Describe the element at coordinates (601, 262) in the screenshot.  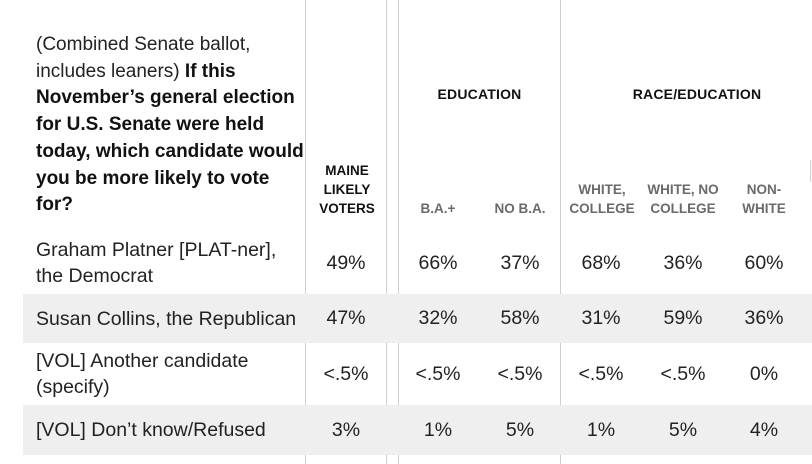
I see `cell-value: 68%` at that location.